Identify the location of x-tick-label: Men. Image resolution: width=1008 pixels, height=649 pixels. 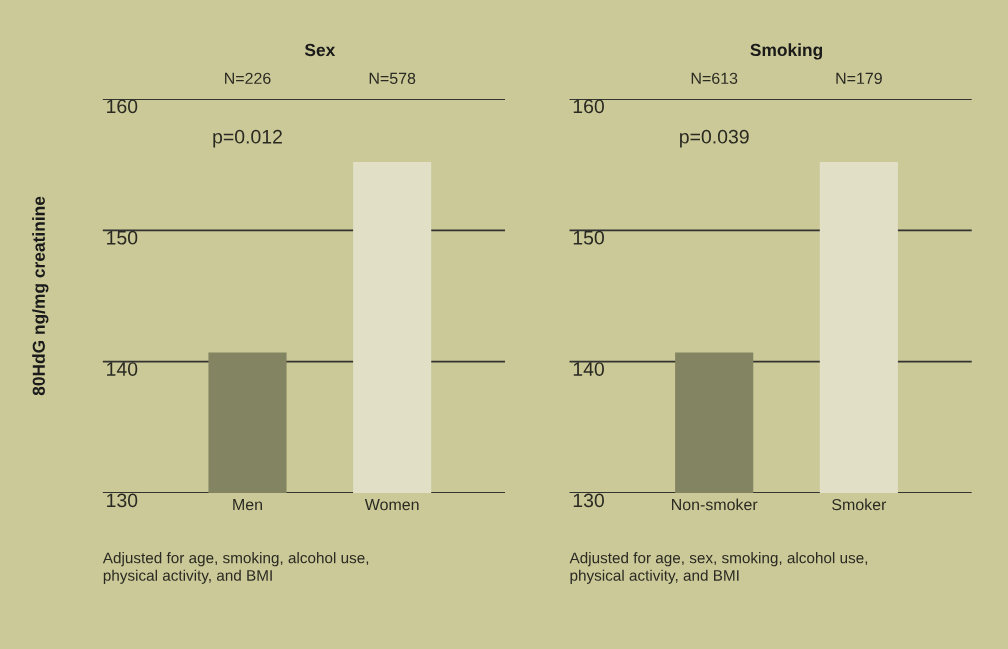
(247, 505).